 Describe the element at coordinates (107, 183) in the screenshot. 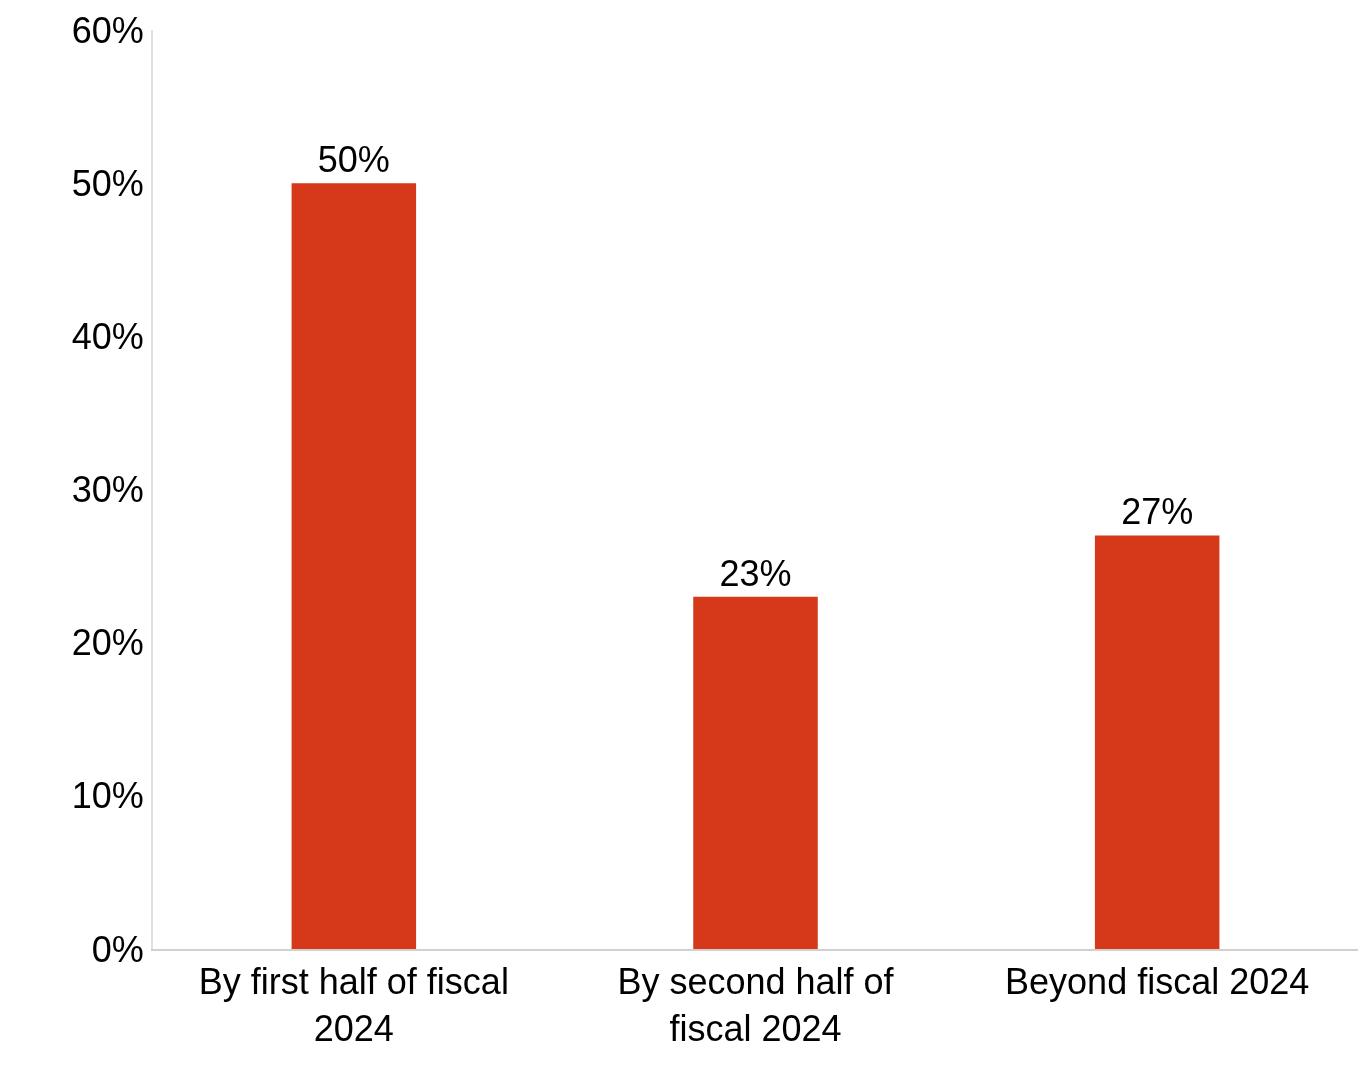

I see `y-tick-label: 50%` at that location.